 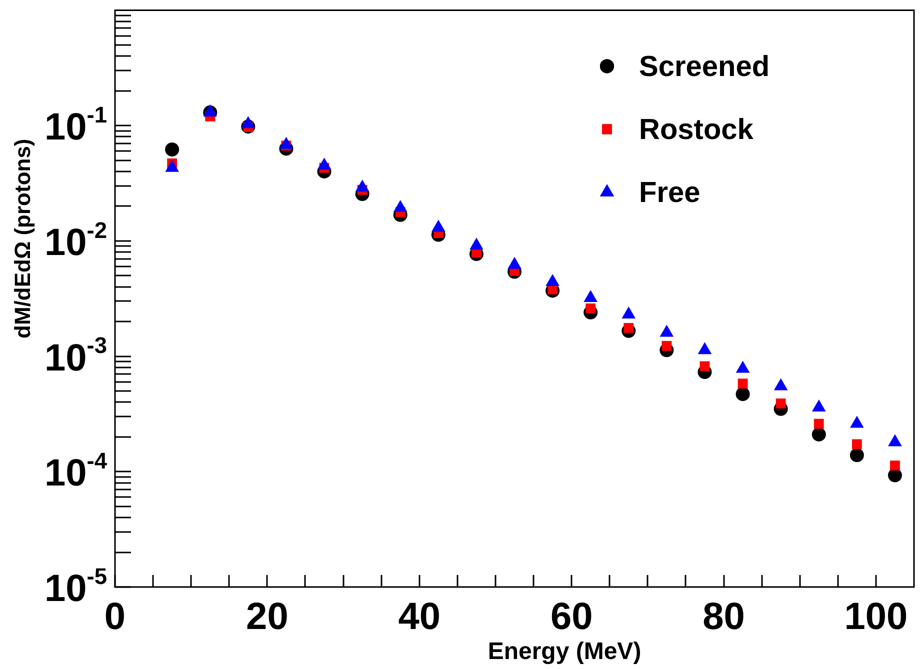 I want to click on x-tick-label: 100, so click(x=876, y=617).